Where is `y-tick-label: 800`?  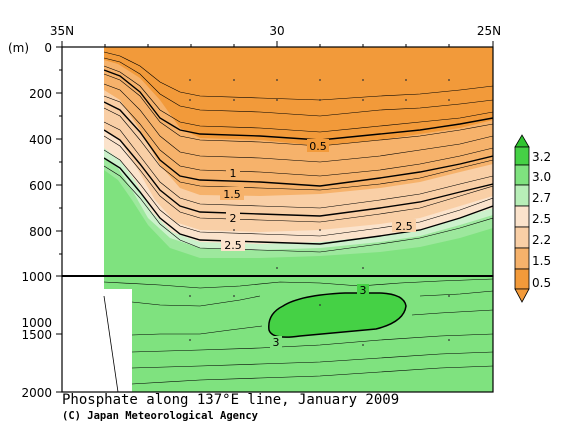 y-tick-label: 800 is located at coordinates (40, 232).